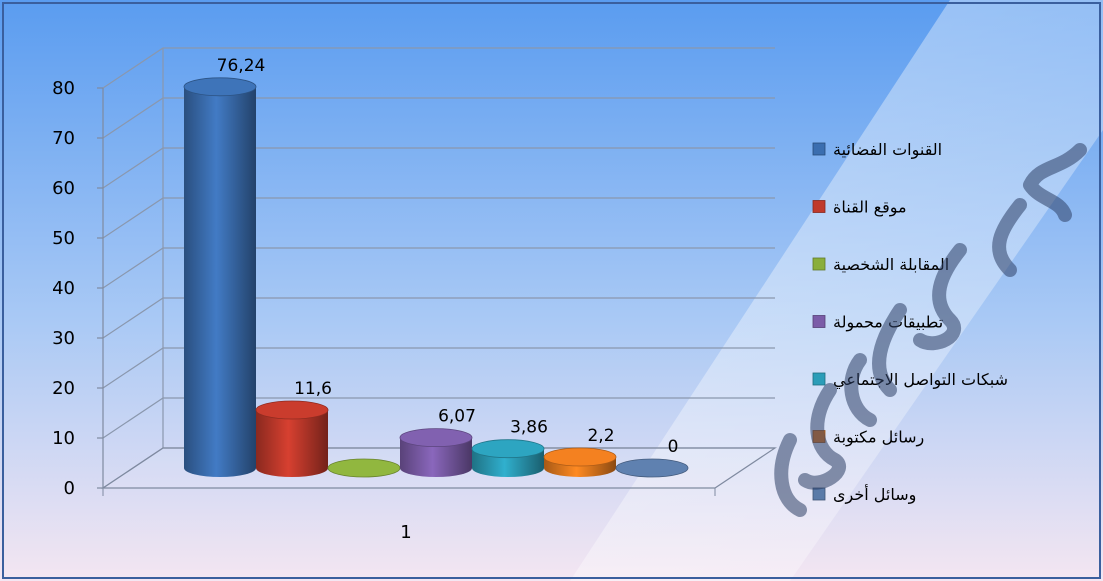  Describe the element at coordinates (63, 88) in the screenshot. I see `y-tick-label: 80` at that location.